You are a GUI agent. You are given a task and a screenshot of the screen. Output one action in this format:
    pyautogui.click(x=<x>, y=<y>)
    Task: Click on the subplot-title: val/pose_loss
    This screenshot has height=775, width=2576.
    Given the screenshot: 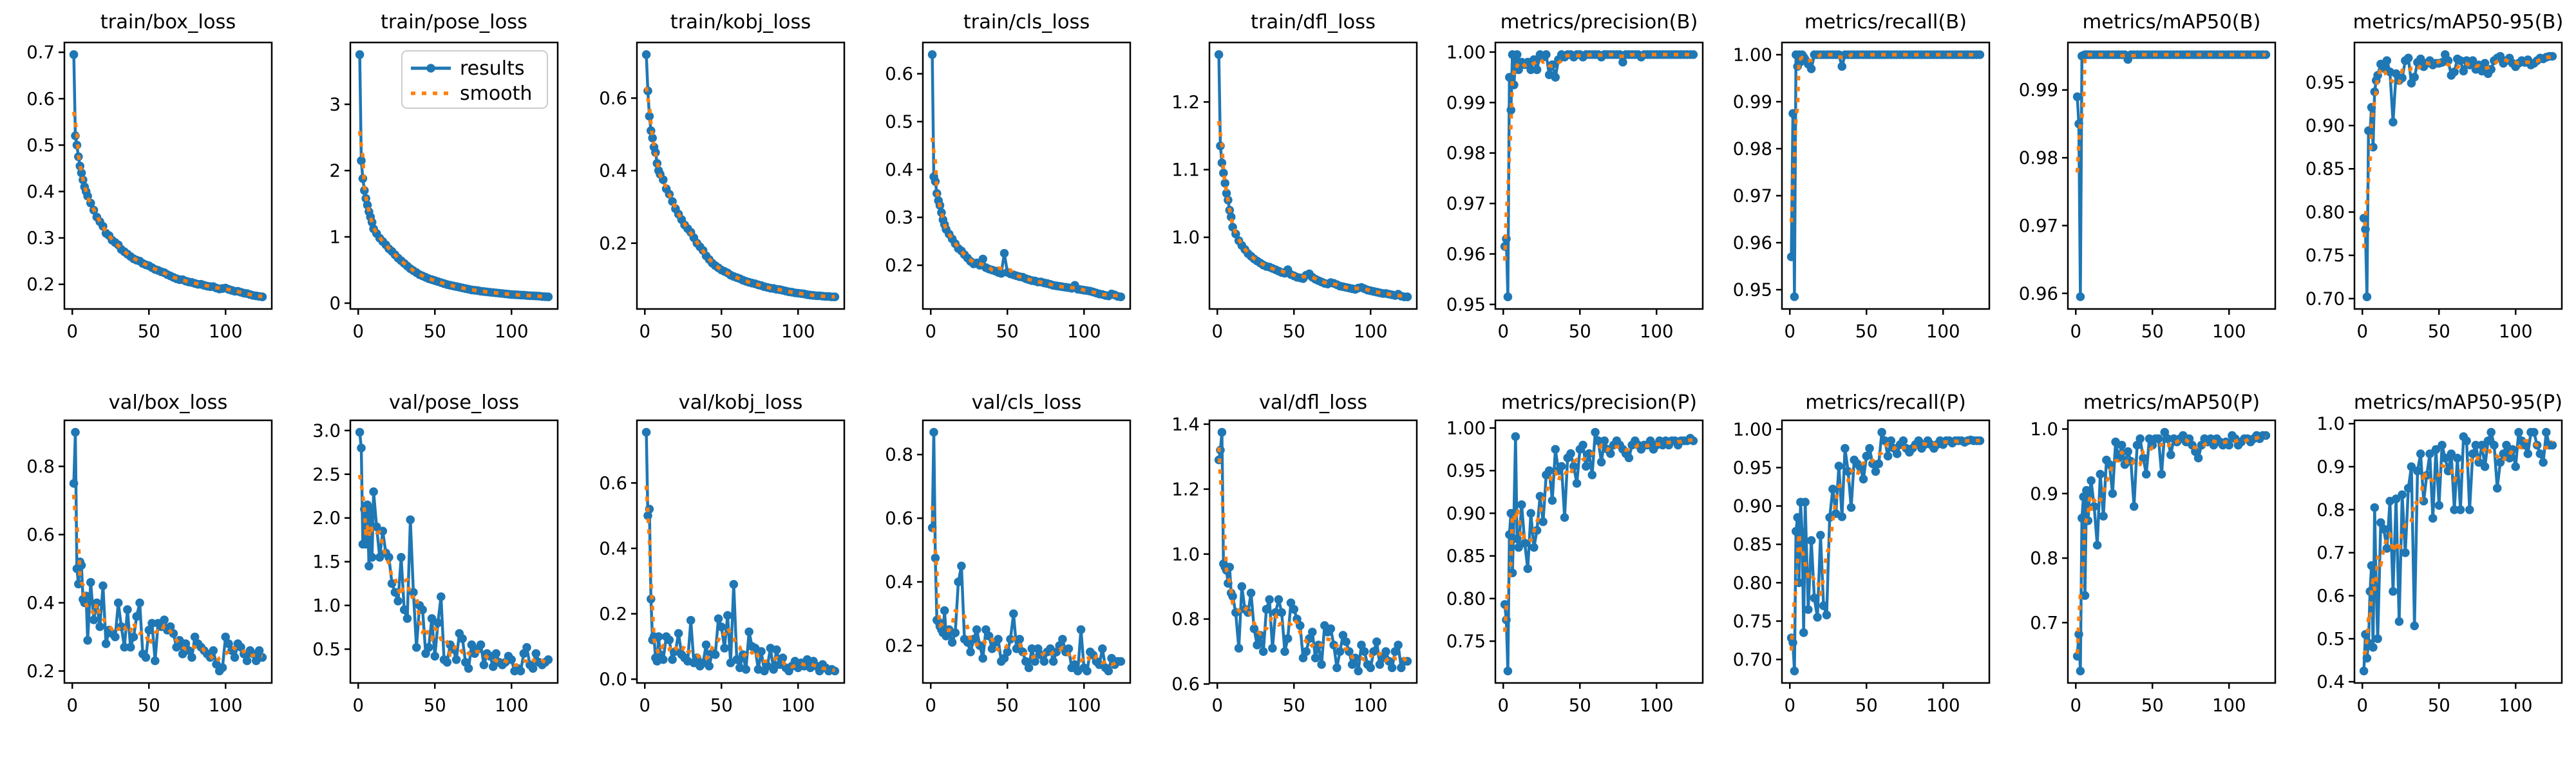 What is the action you would take?
    pyautogui.click(x=454, y=402)
    